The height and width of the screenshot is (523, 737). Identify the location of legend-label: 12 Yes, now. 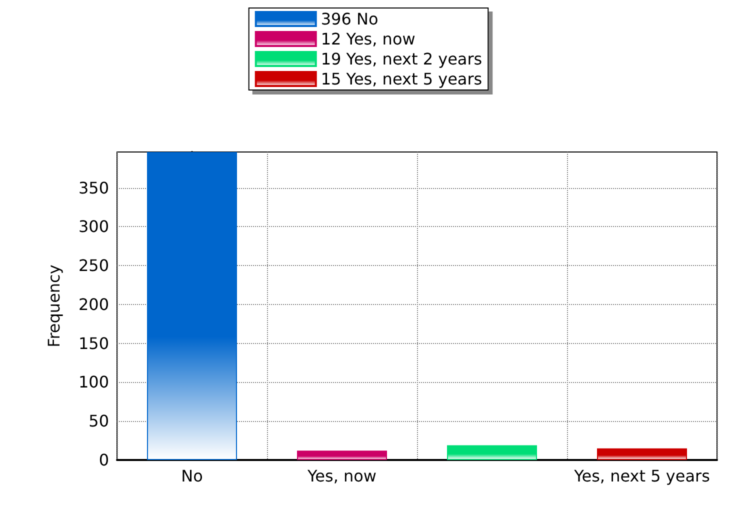
(368, 39).